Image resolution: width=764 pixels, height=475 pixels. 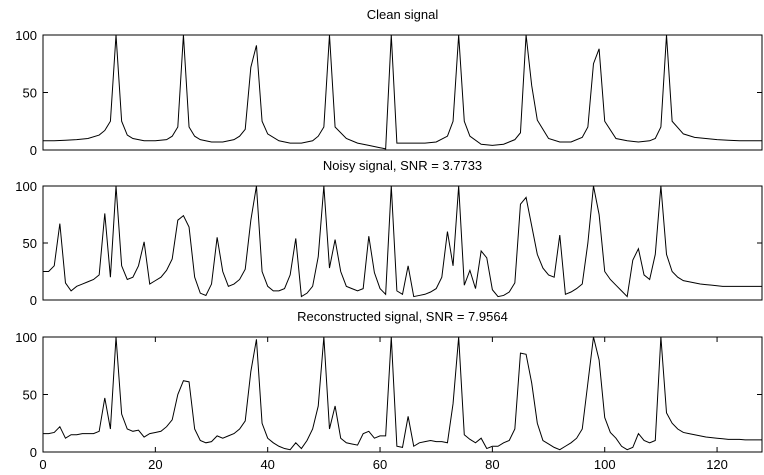 I want to click on subplot-title: Noisy signal, SNR = 3.7733, so click(x=402, y=165).